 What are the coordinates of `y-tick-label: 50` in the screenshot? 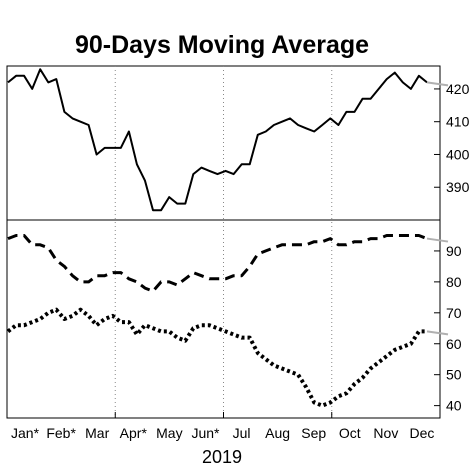 It's located at (454, 375).